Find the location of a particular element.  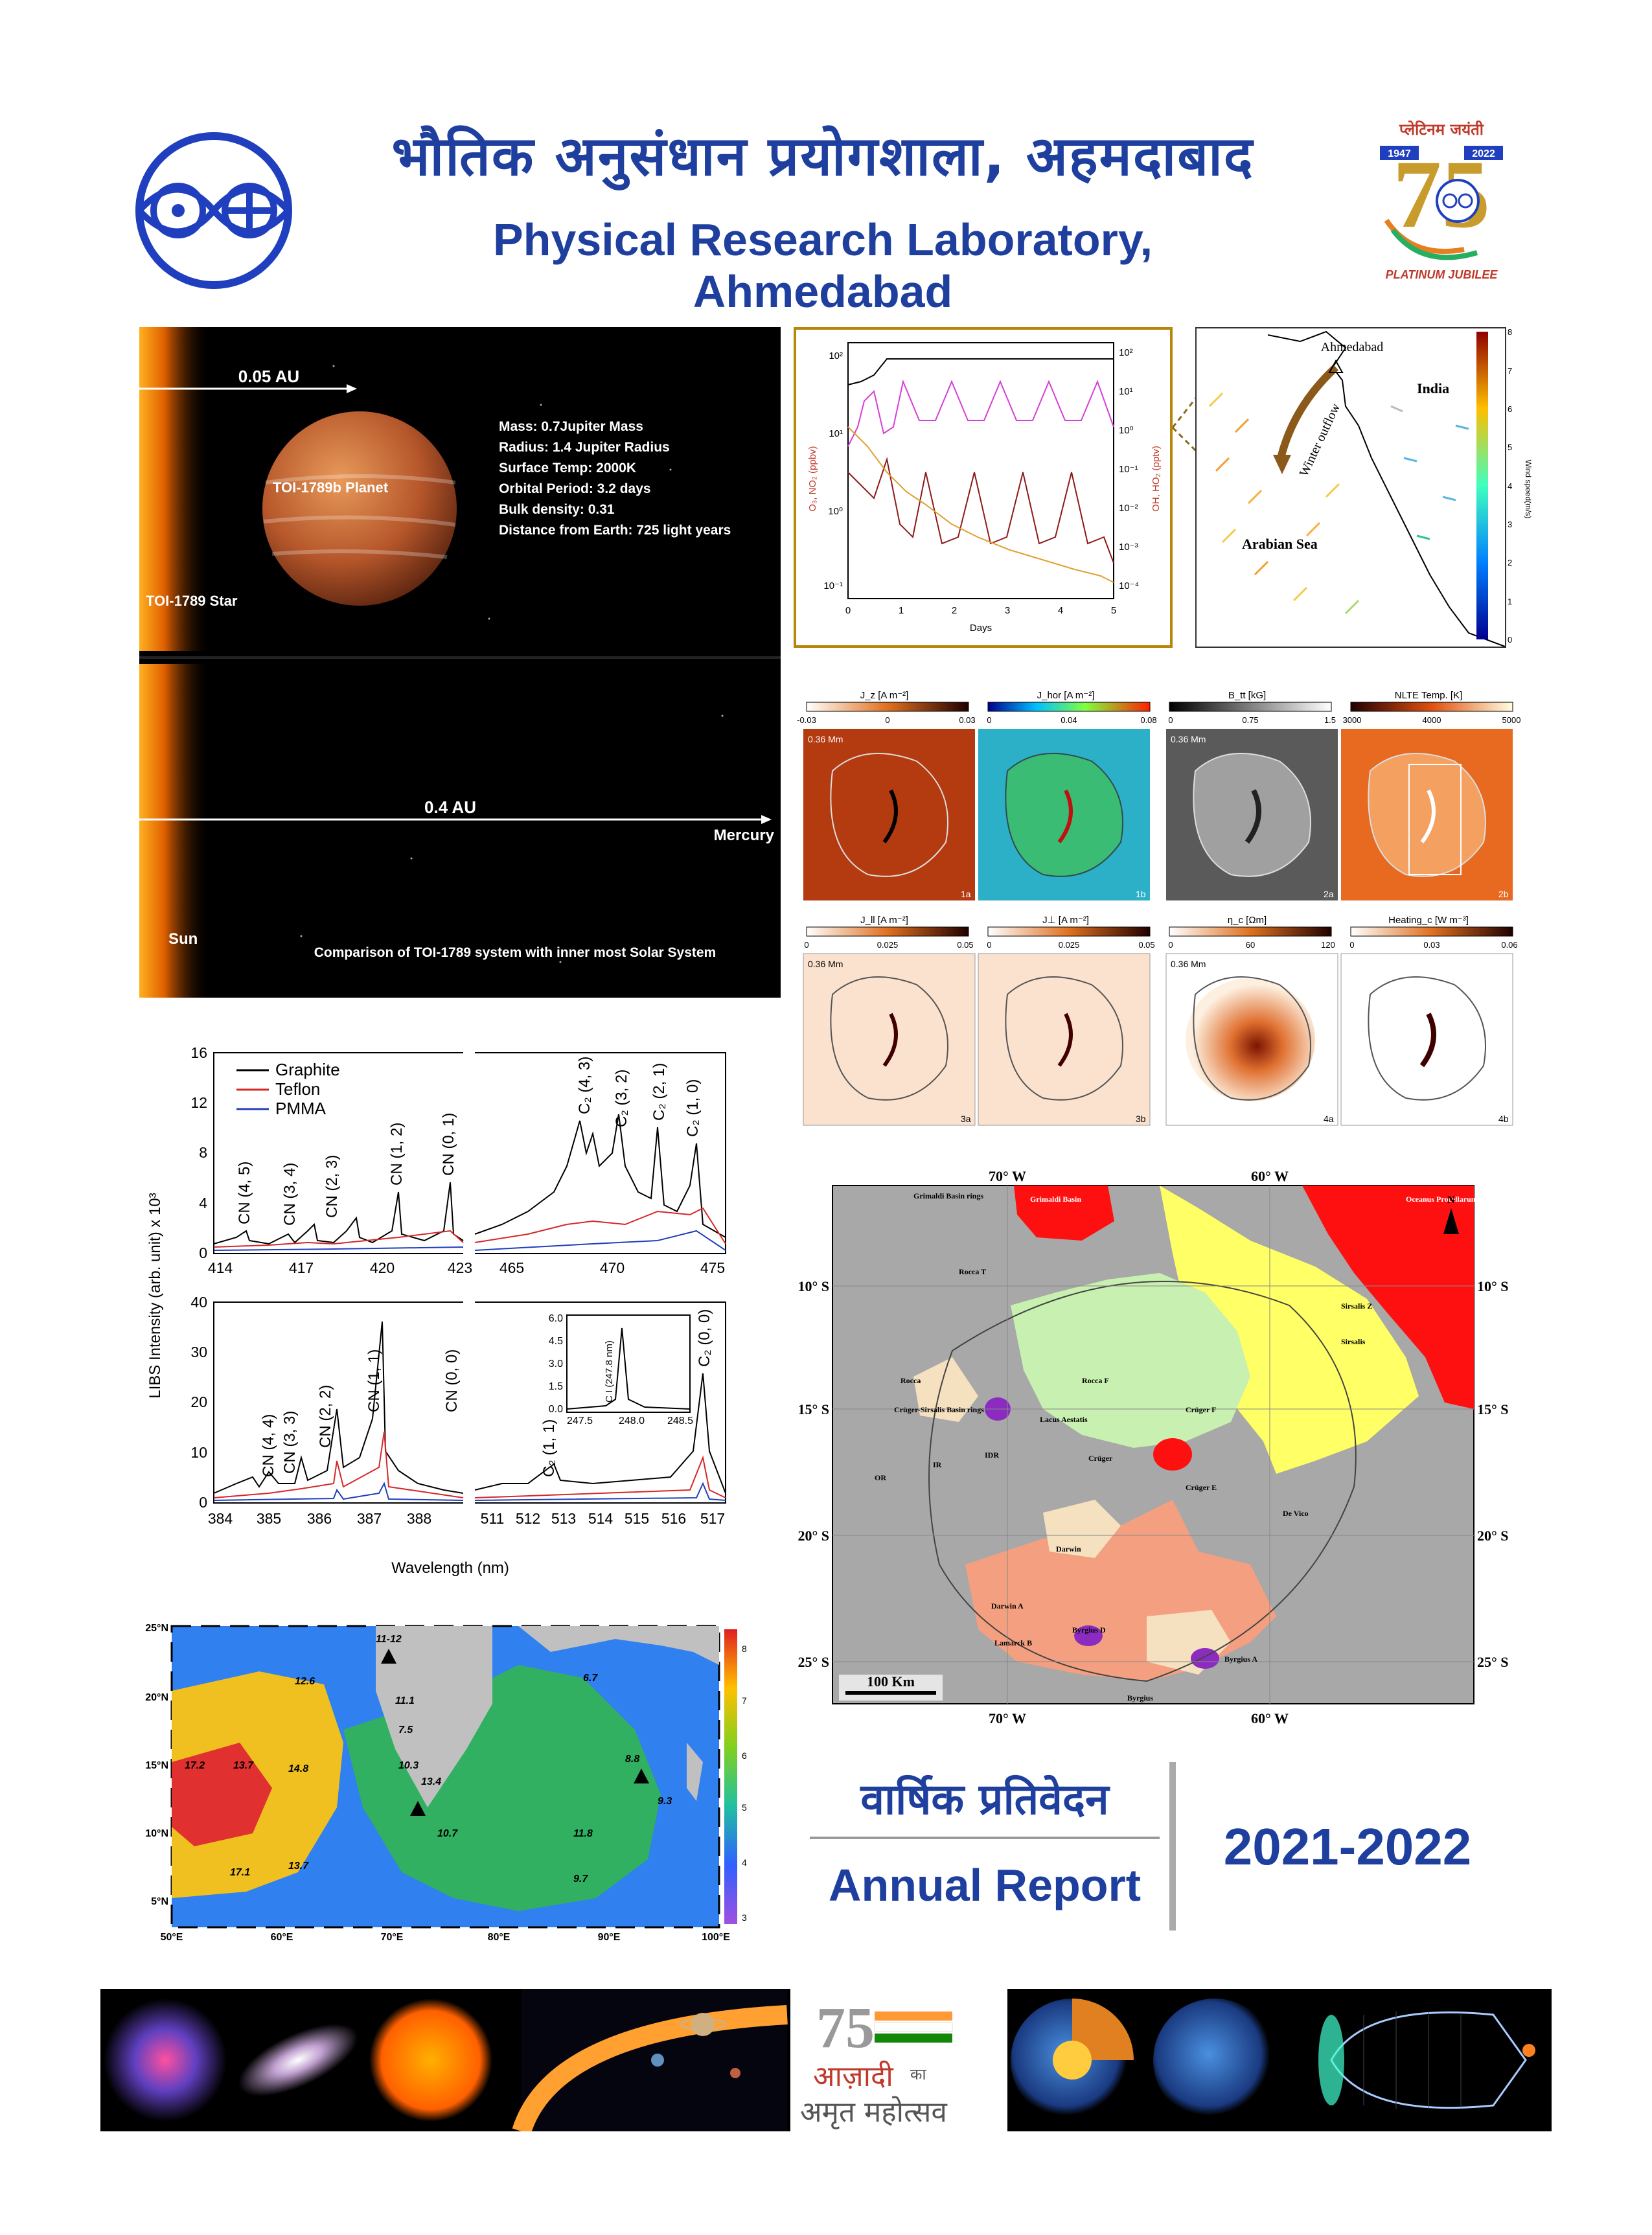

libs-inset-line is located at coordinates (628, 1368).